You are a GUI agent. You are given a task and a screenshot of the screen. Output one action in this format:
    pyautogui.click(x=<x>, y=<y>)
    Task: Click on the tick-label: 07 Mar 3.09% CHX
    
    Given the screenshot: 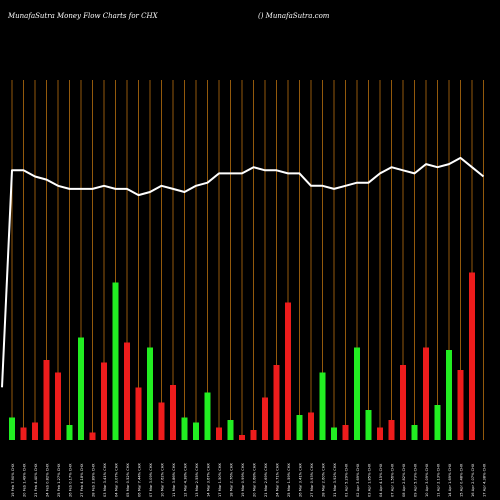 What is the action you would take?
    pyautogui.click(x=151, y=480)
    